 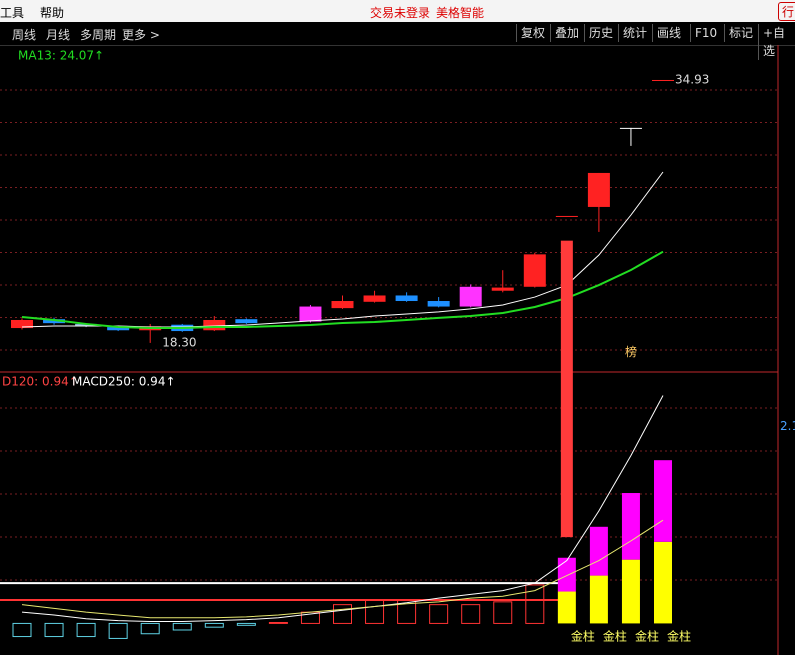 What do you see at coordinates (58, 35) in the screenshot?
I see `toolbar-button: 月线` at bounding box center [58, 35].